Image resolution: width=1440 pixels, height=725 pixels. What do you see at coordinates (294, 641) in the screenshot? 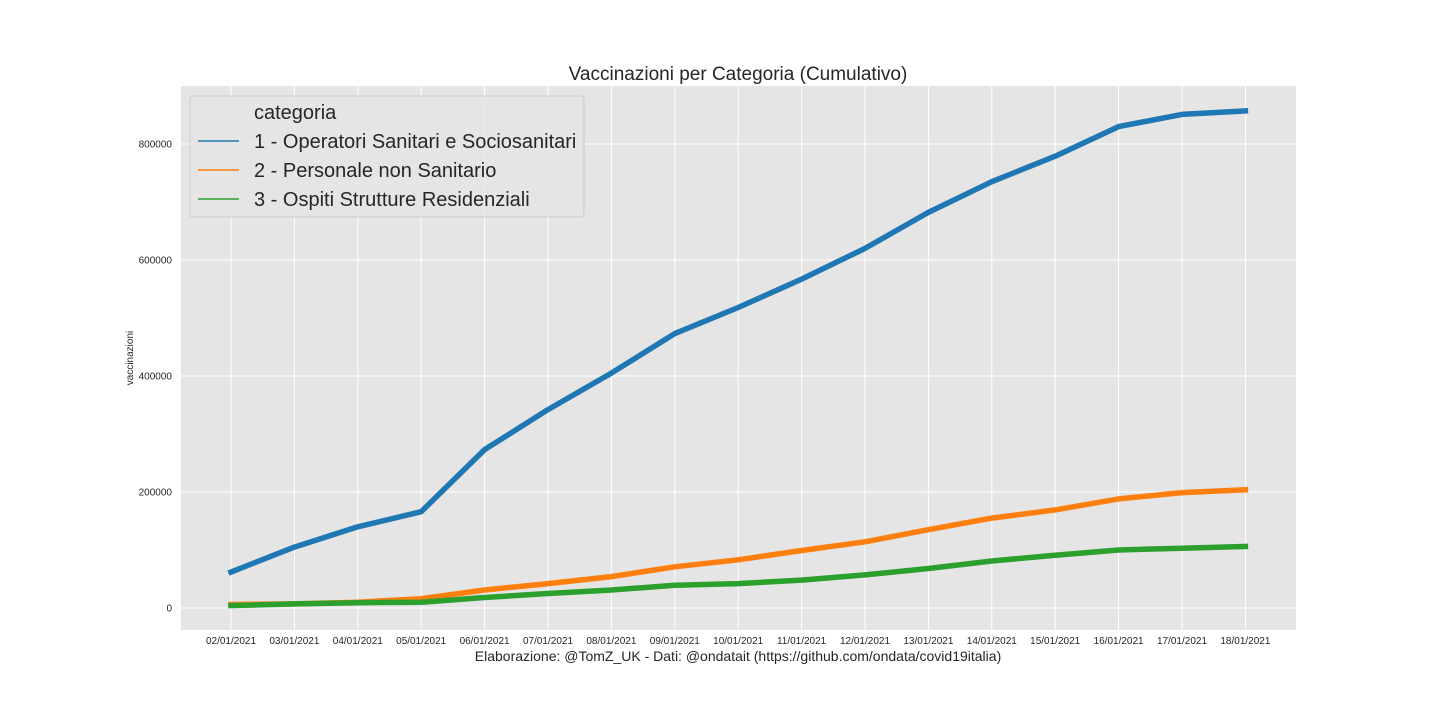
I see `x-tick-label: 03/01/2021` at bounding box center [294, 641].